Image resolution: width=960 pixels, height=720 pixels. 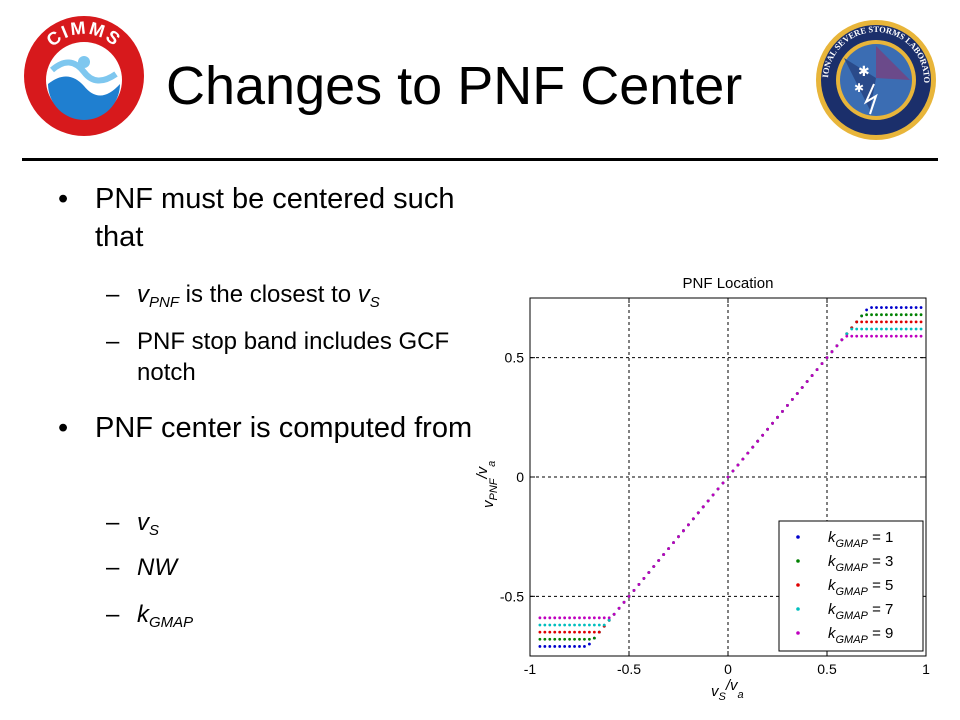 I want to click on legend-label: kGMAP = 9, so click(x=860, y=635).